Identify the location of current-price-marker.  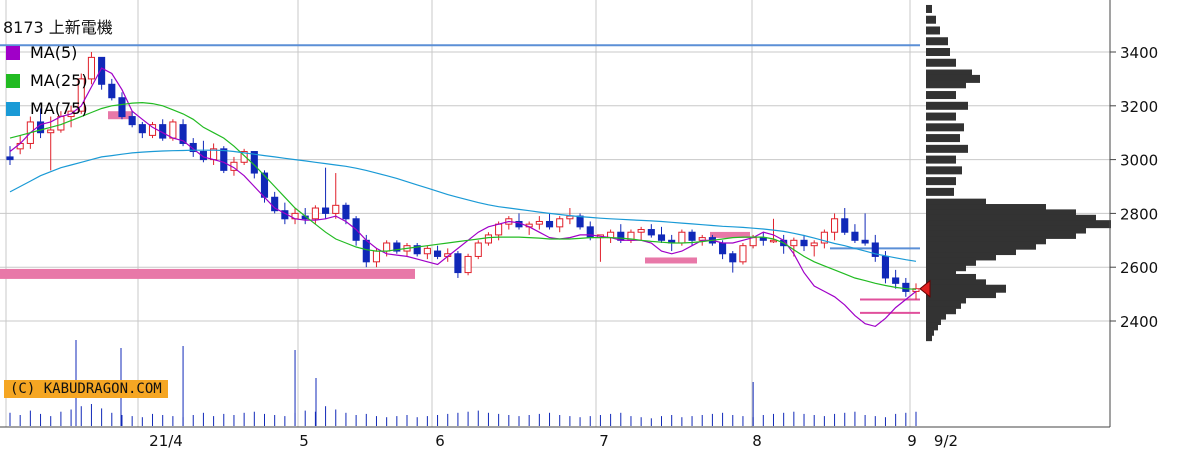
(925, 288).